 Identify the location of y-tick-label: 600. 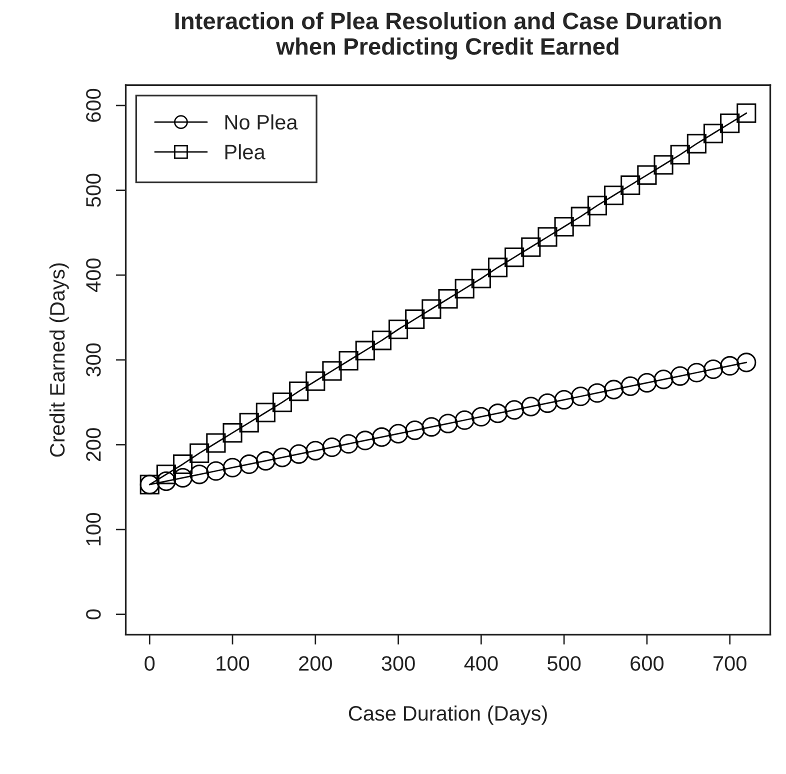
(93, 105).